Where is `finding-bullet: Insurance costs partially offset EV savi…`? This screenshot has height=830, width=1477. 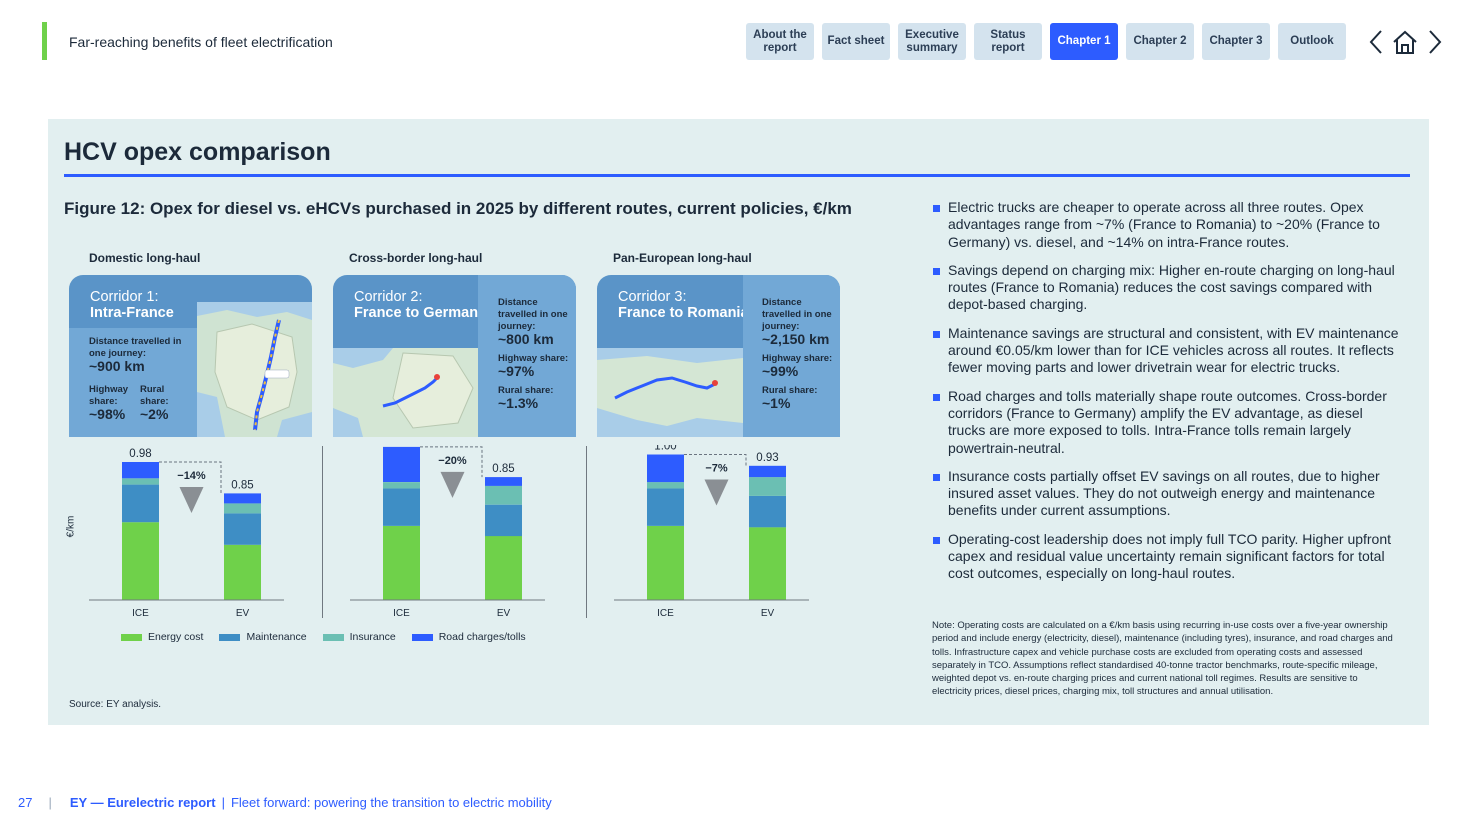 finding-bullet: Insurance costs partially offset EV savi… is located at coordinates (1166, 494).